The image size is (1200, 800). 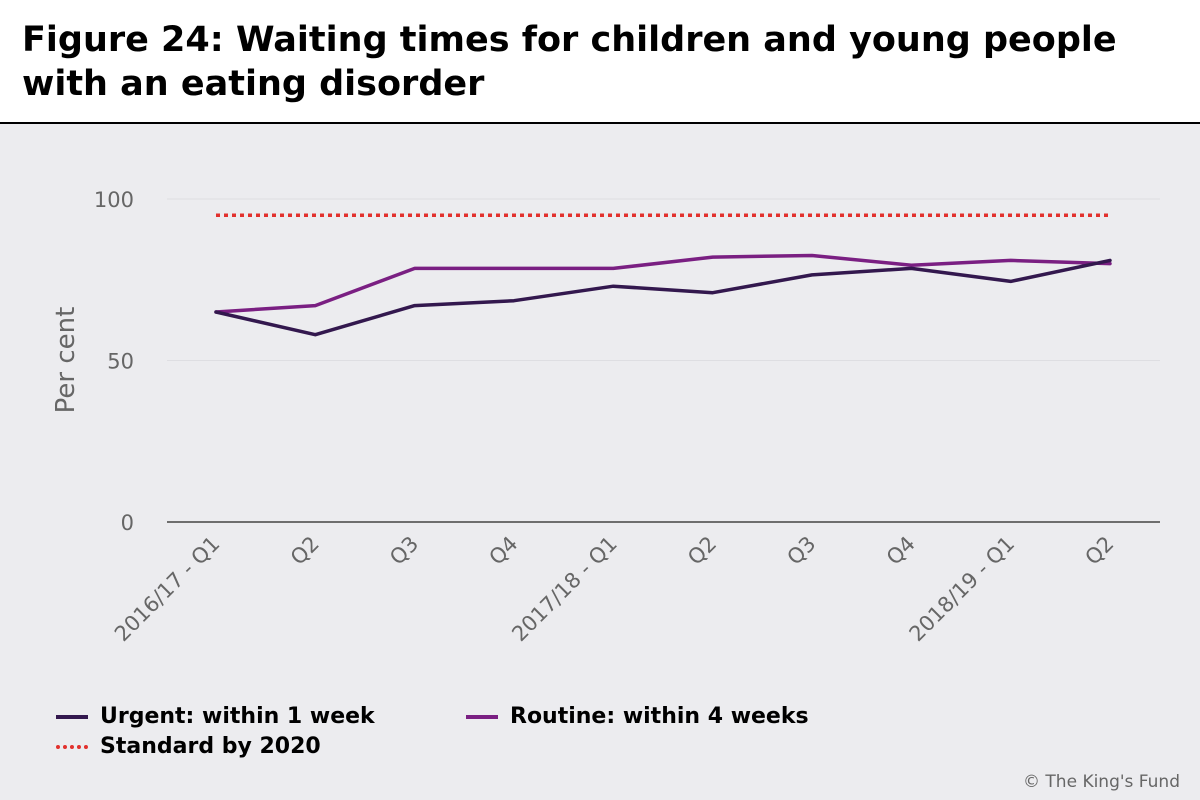 What do you see at coordinates (1101, 782) in the screenshot?
I see `copyright-notice: © The King's Fund` at bounding box center [1101, 782].